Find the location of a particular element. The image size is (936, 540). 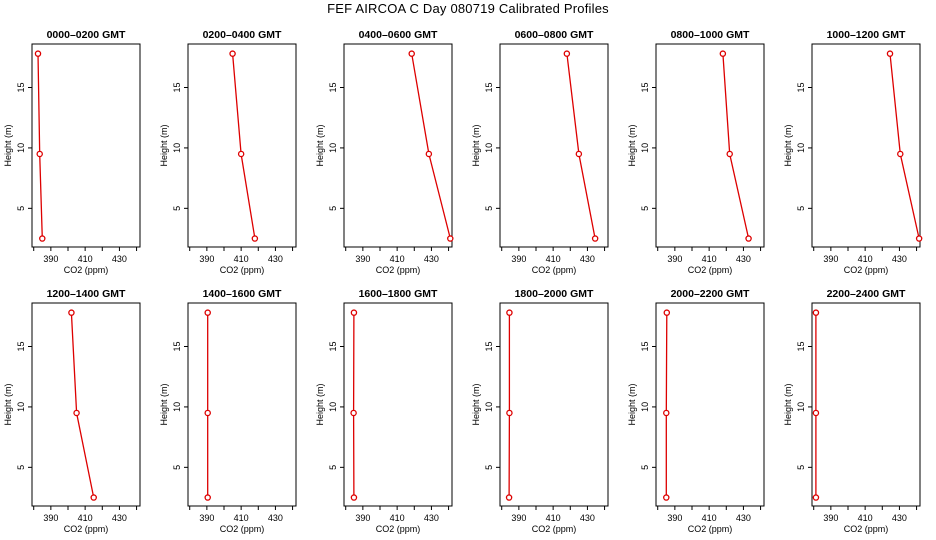

panel-title: 1400–1600 GMT is located at coordinates (242, 294).